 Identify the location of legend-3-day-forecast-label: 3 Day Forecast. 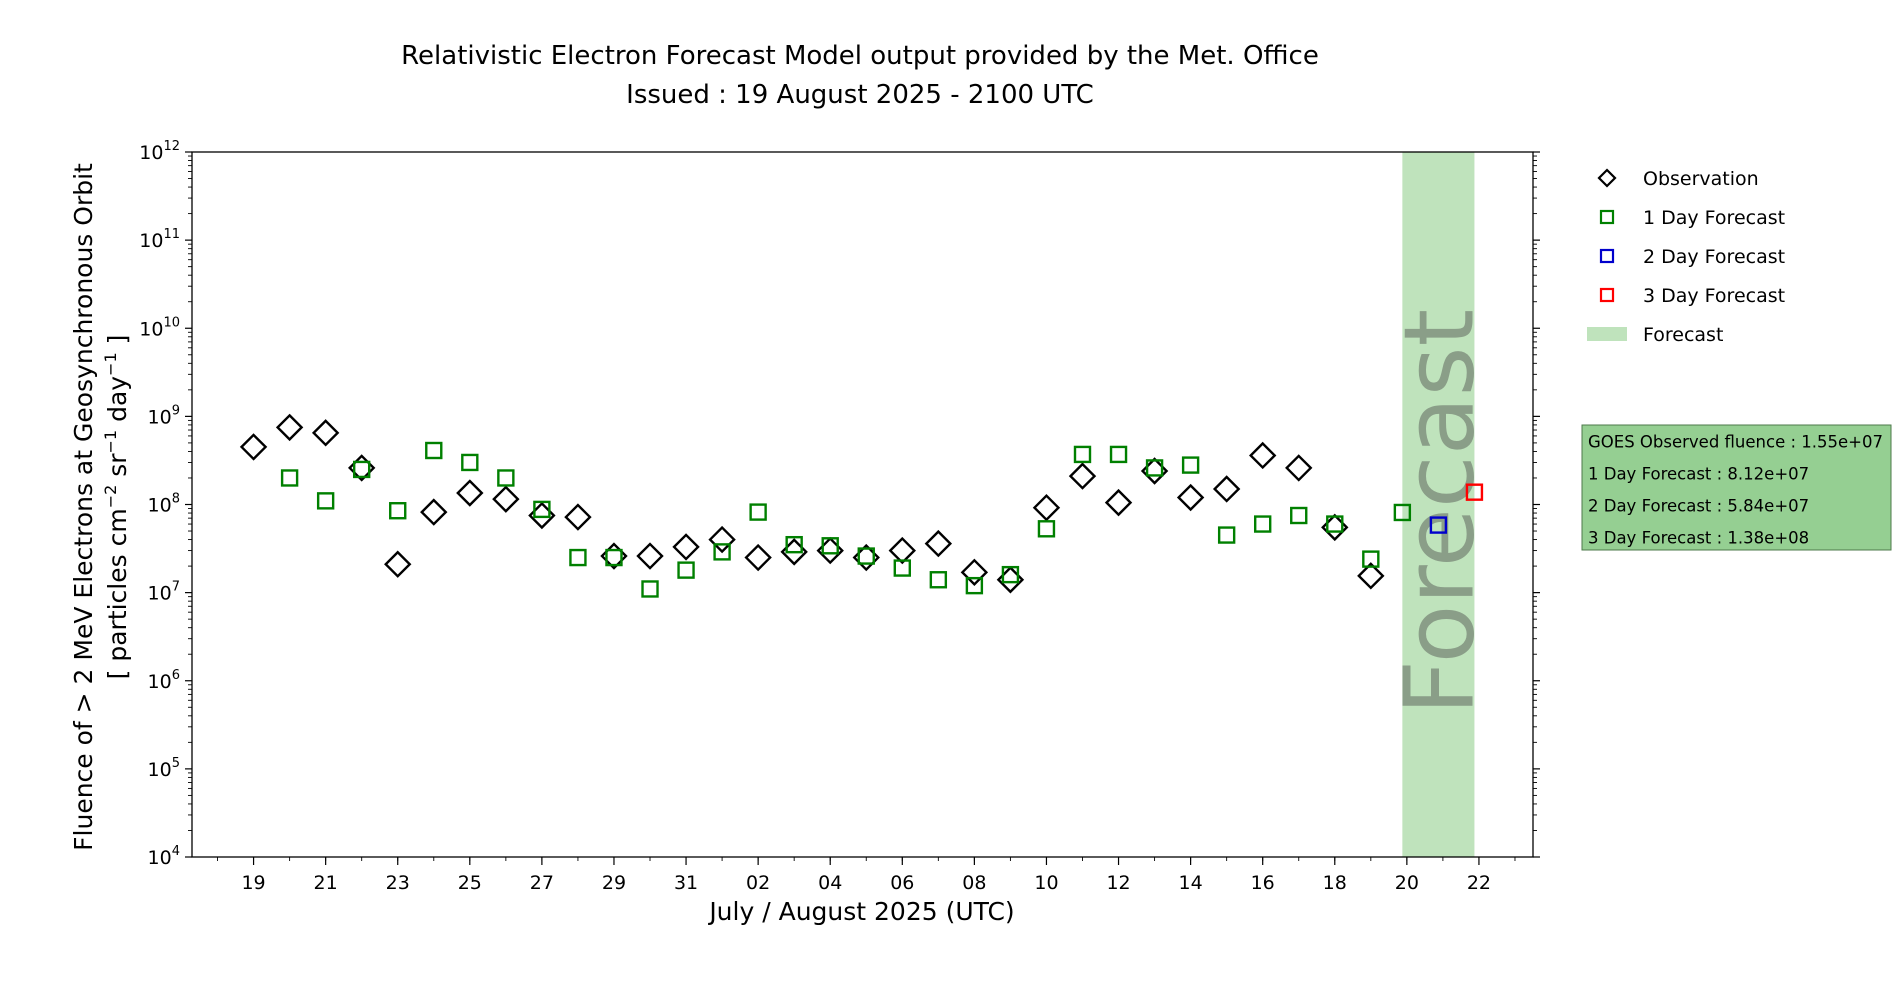
(1714, 296).